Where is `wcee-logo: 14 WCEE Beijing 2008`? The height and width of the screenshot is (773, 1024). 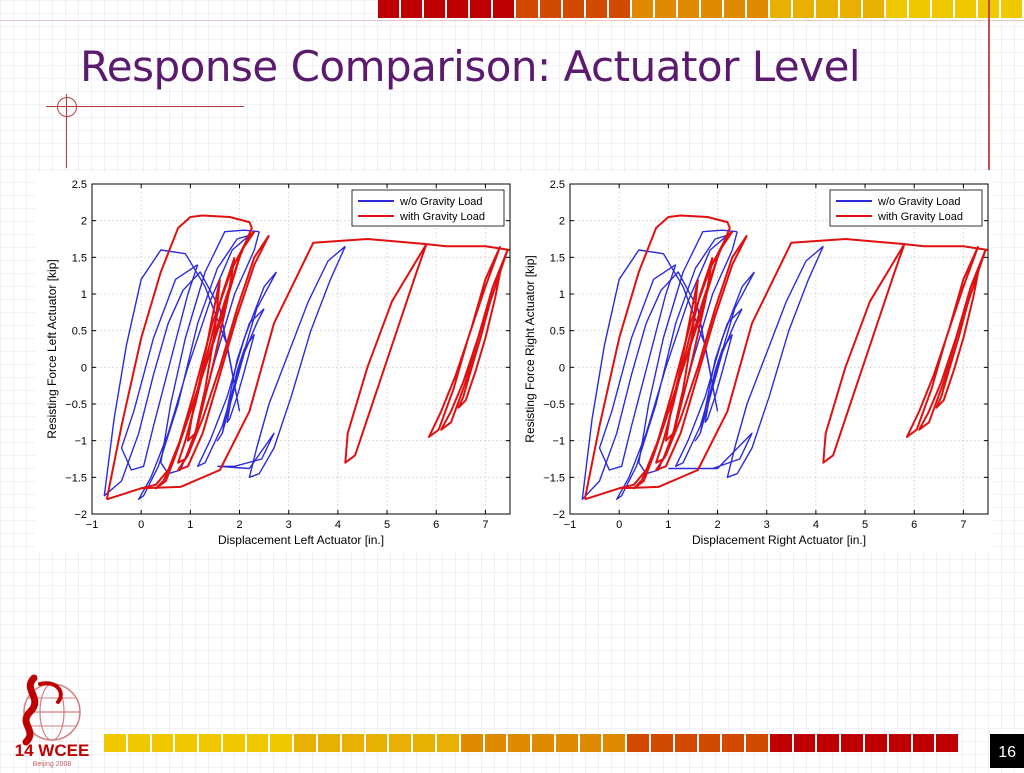
wcee-logo: 14 WCEE Beijing 2008 is located at coordinates (52, 720).